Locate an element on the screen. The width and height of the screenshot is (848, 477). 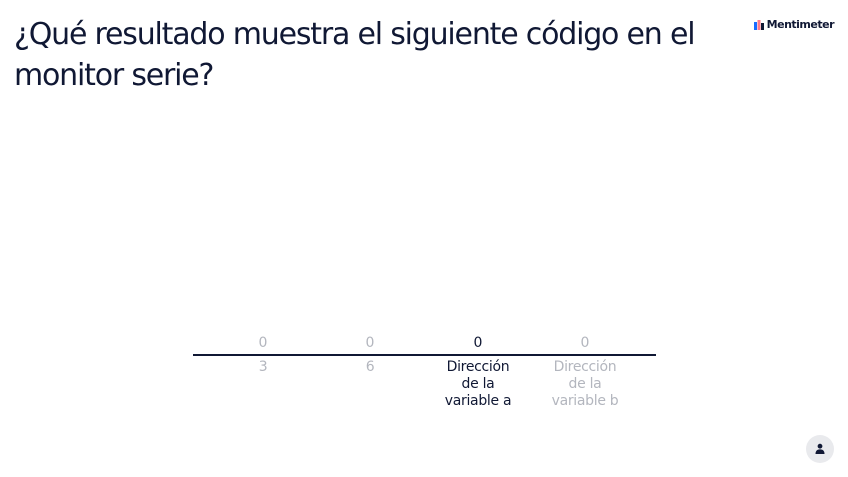
logo-text: Mentimeter is located at coordinates (800, 24).